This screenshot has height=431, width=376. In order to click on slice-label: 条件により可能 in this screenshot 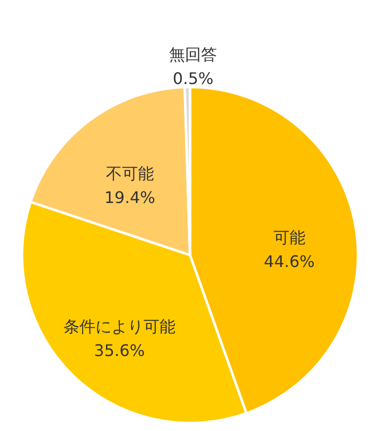, I will do `click(119, 326)`.